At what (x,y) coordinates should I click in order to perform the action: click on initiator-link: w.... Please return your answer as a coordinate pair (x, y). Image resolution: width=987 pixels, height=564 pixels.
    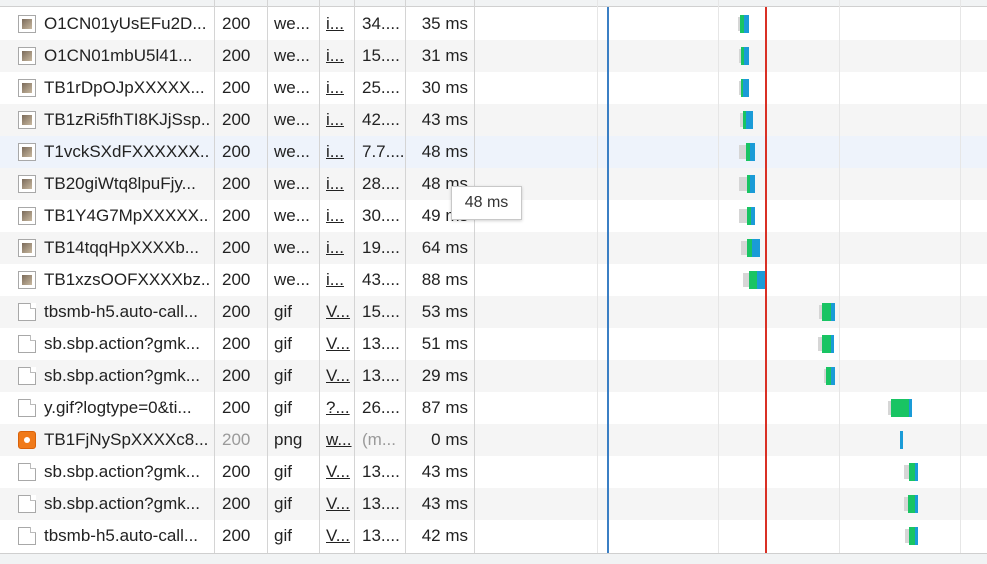
    Looking at the image, I should click on (339, 439).